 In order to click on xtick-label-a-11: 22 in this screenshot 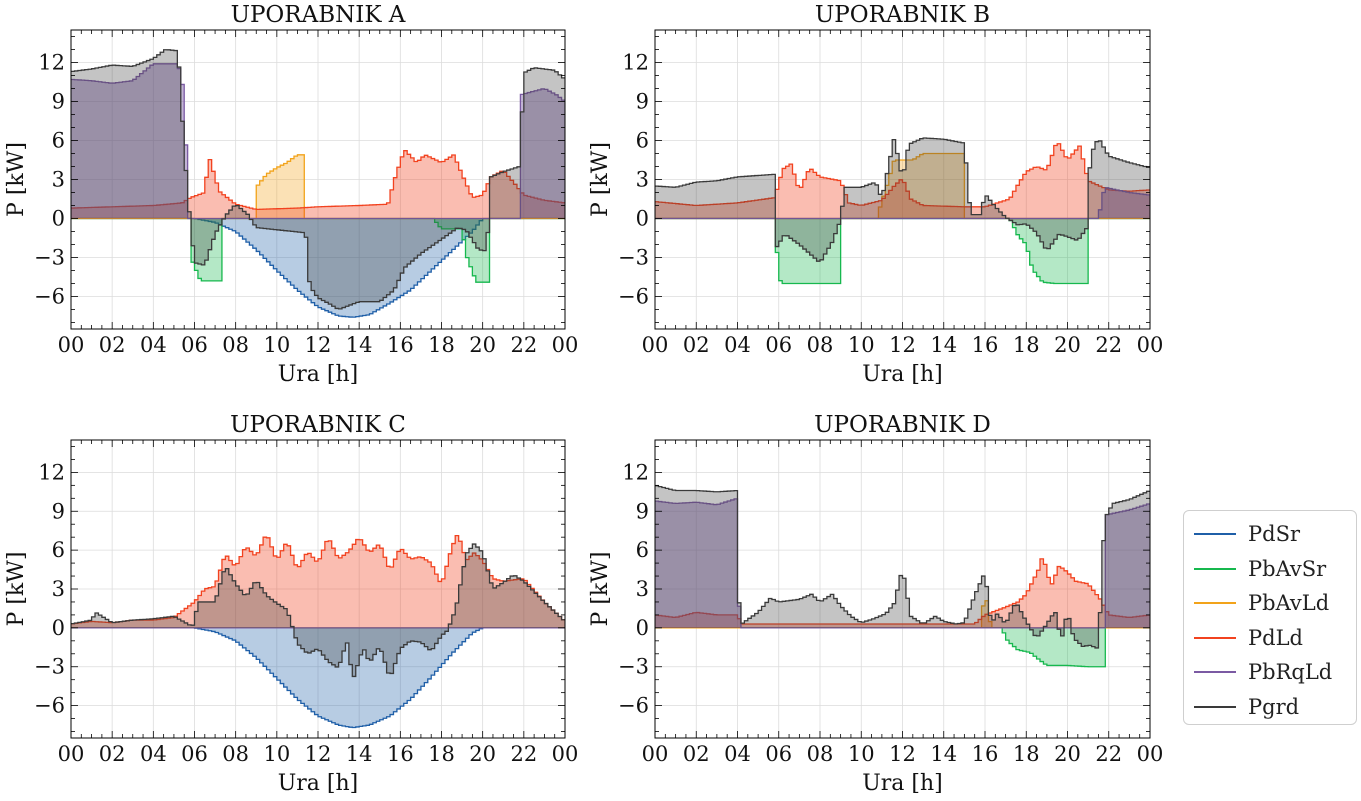, I will do `click(523, 345)`.